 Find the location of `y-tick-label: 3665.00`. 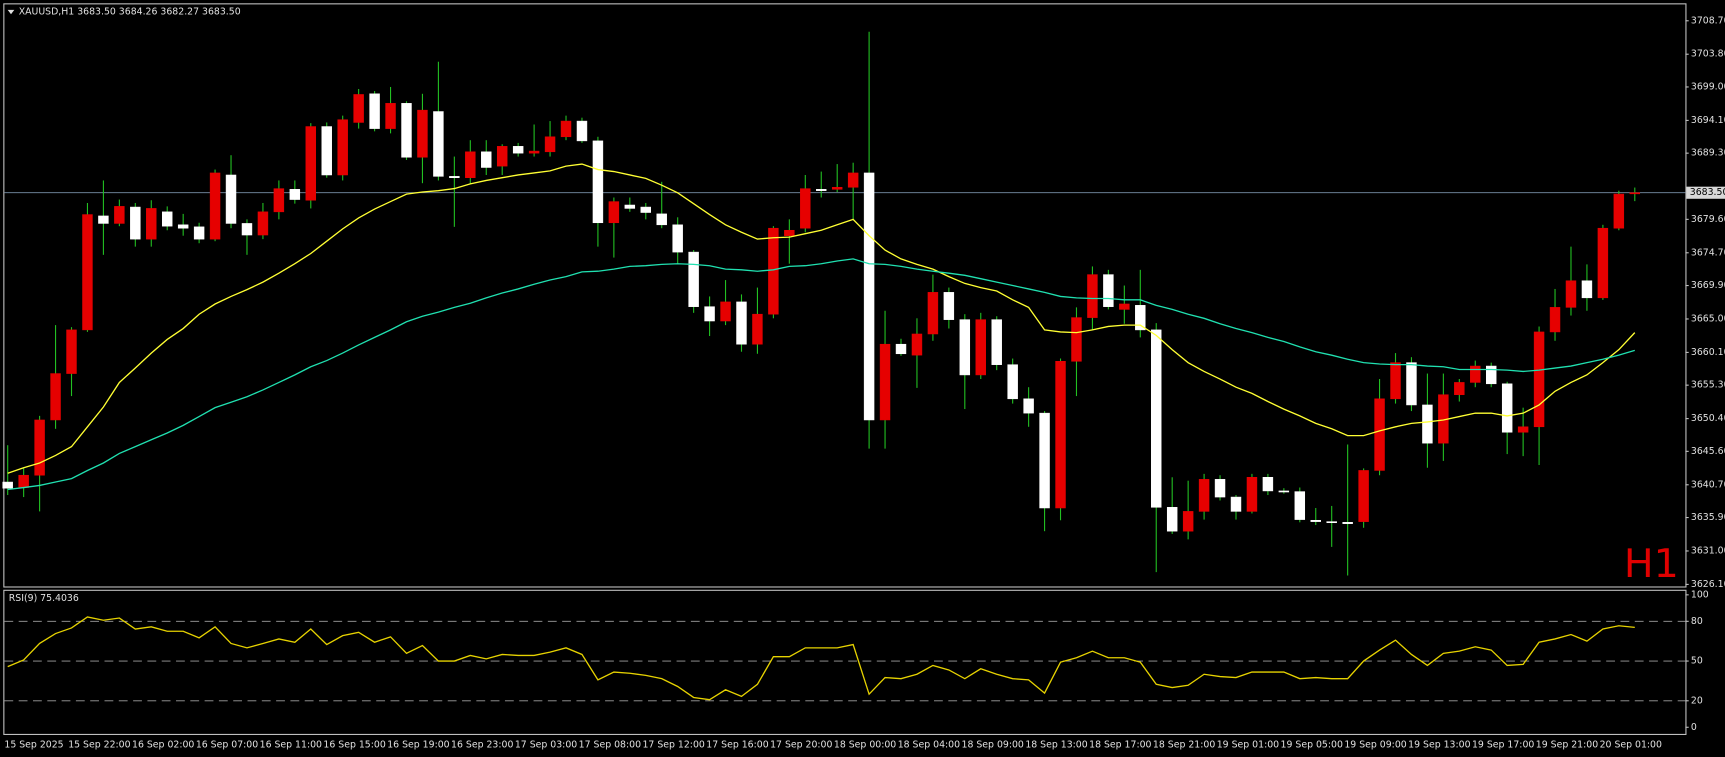

y-tick-label: 3665.00 is located at coordinates (1708, 318).